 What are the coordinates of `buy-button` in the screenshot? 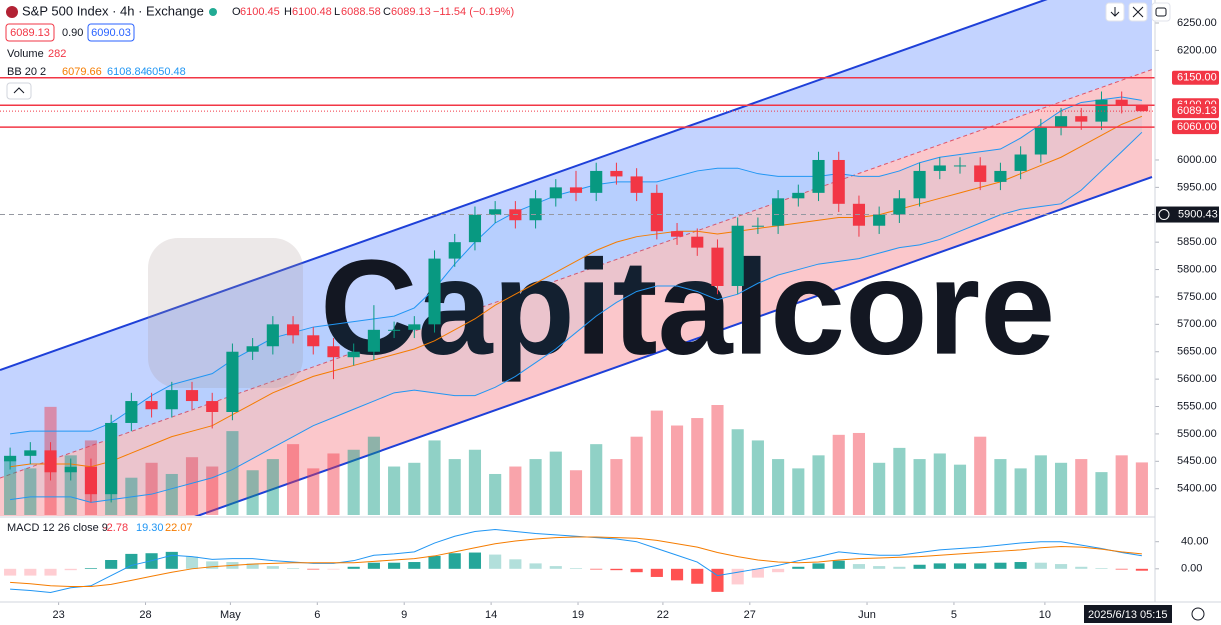 It's located at (111, 32).